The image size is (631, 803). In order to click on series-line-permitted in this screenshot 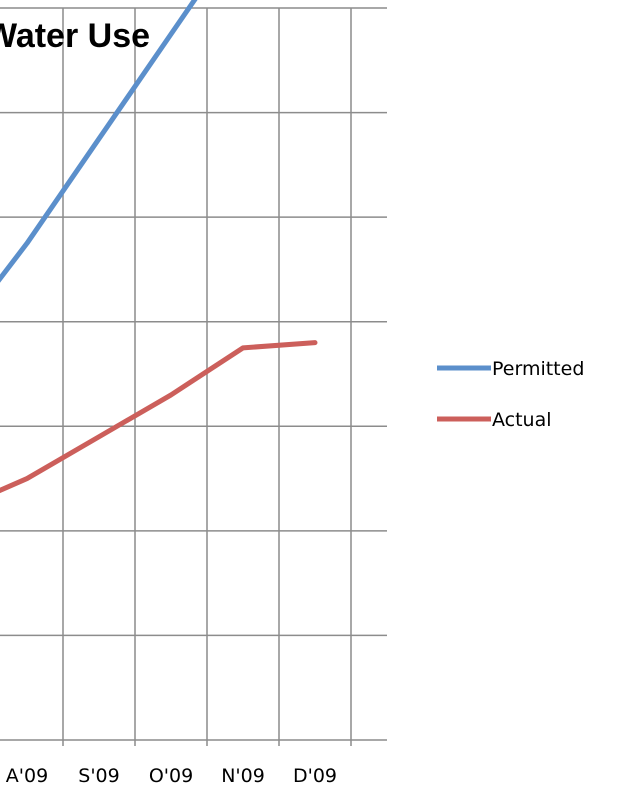, I will do `click(99, 141)`.